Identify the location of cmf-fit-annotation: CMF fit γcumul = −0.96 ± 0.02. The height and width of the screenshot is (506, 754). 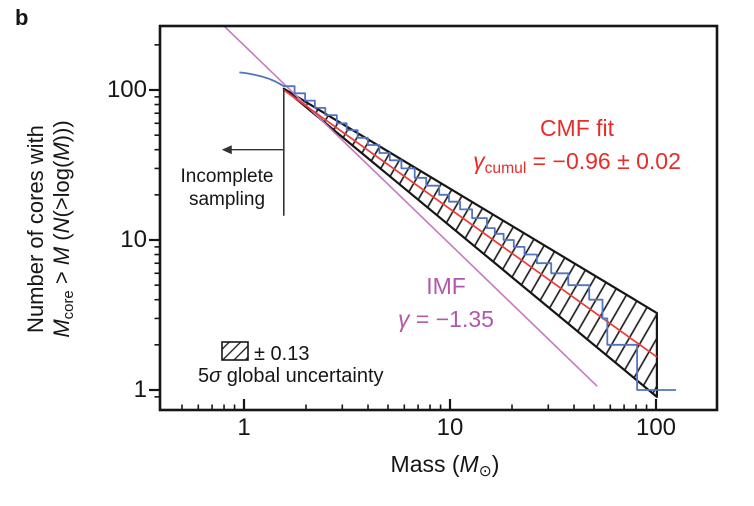
(577, 146).